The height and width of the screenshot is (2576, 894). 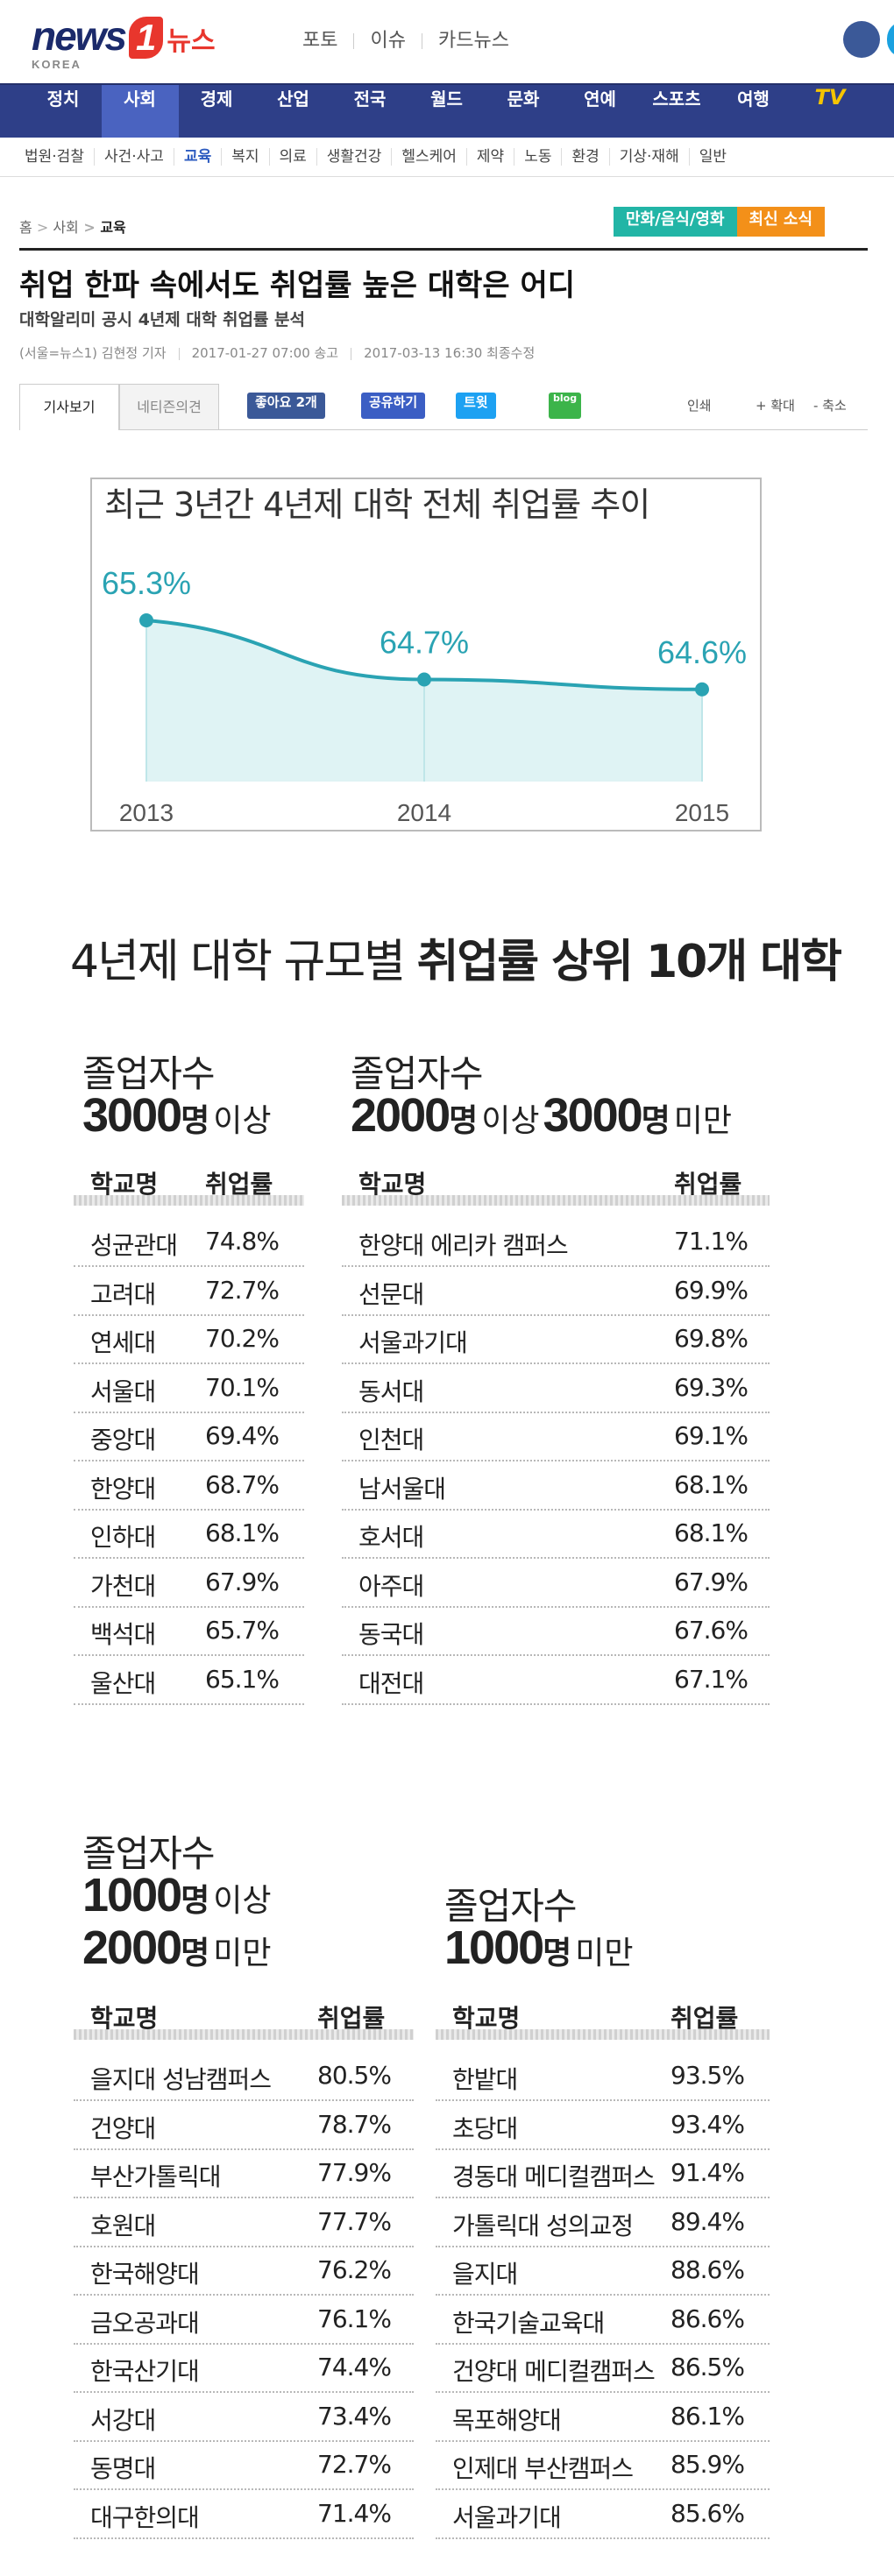 What do you see at coordinates (79, 36) in the screenshot?
I see `logo-text: news` at bounding box center [79, 36].